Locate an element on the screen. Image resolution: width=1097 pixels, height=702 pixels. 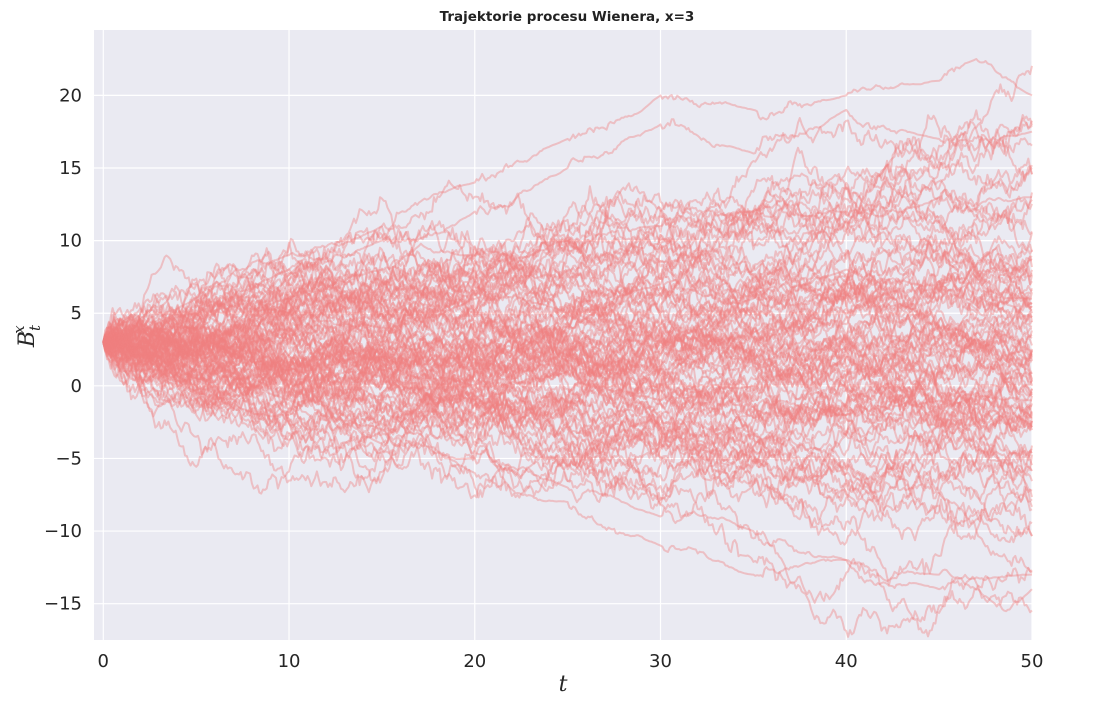
svg-text: Btx is located at coordinates (27, 336).